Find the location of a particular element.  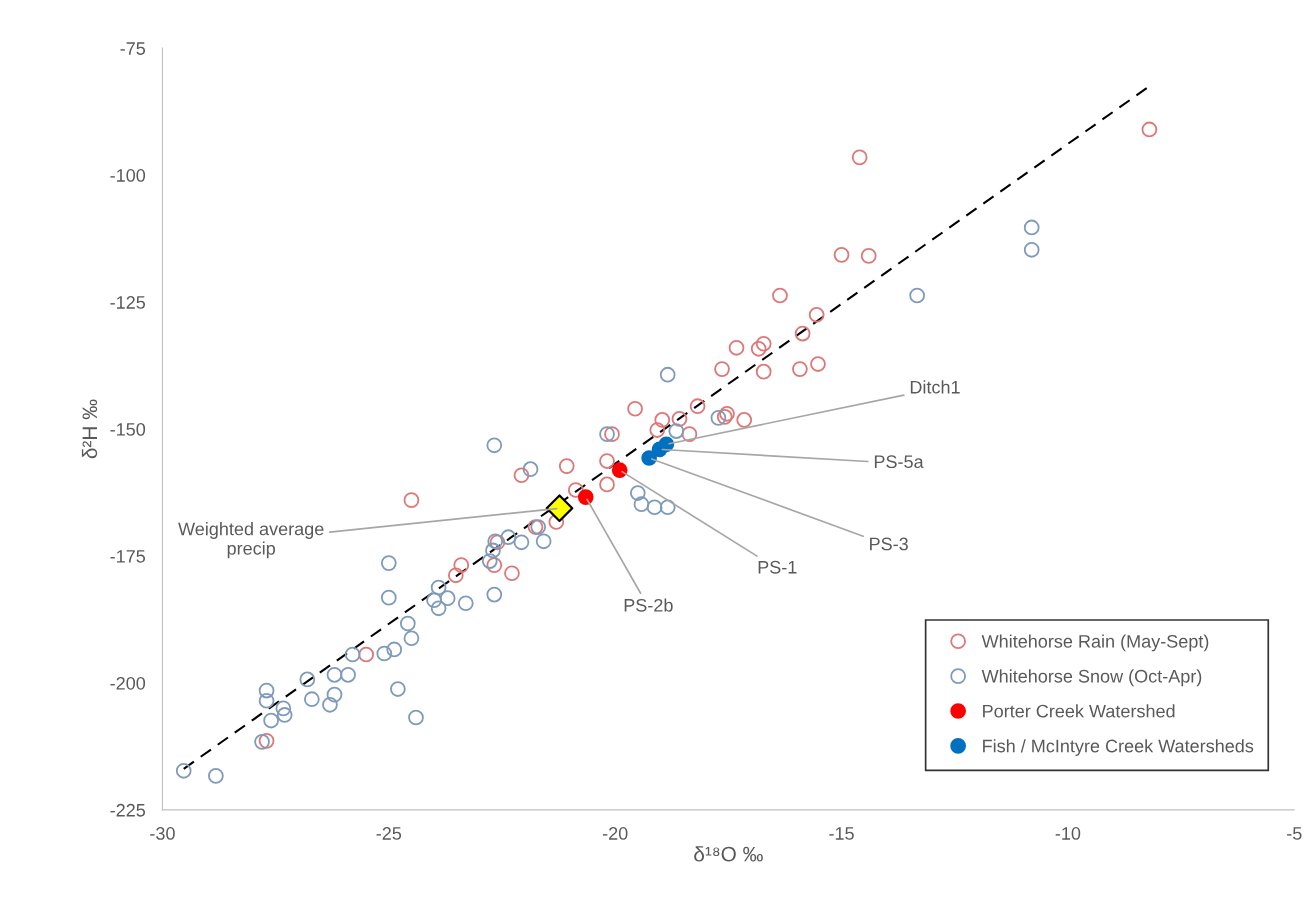

annotation: PS-3 is located at coordinates (889, 544).